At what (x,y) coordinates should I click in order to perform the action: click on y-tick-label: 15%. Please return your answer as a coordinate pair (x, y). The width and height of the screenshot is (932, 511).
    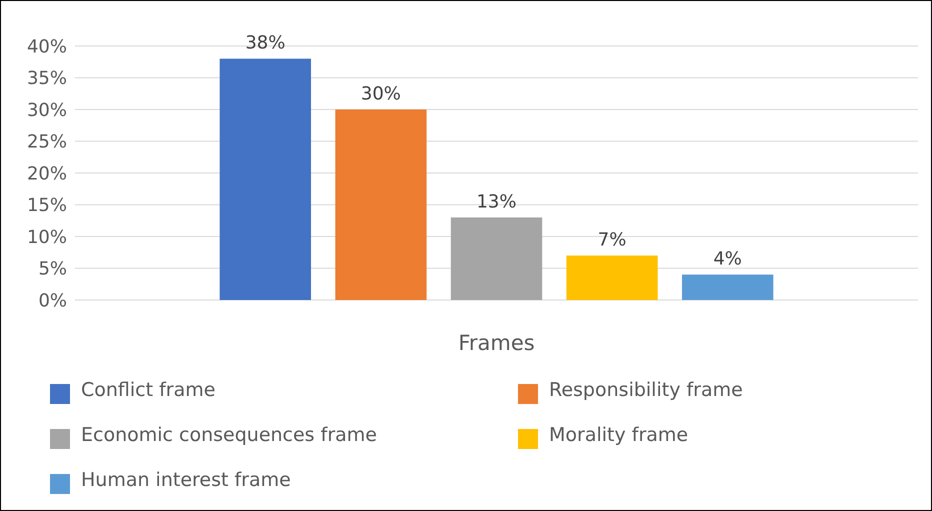
    Looking at the image, I should click on (46, 205).